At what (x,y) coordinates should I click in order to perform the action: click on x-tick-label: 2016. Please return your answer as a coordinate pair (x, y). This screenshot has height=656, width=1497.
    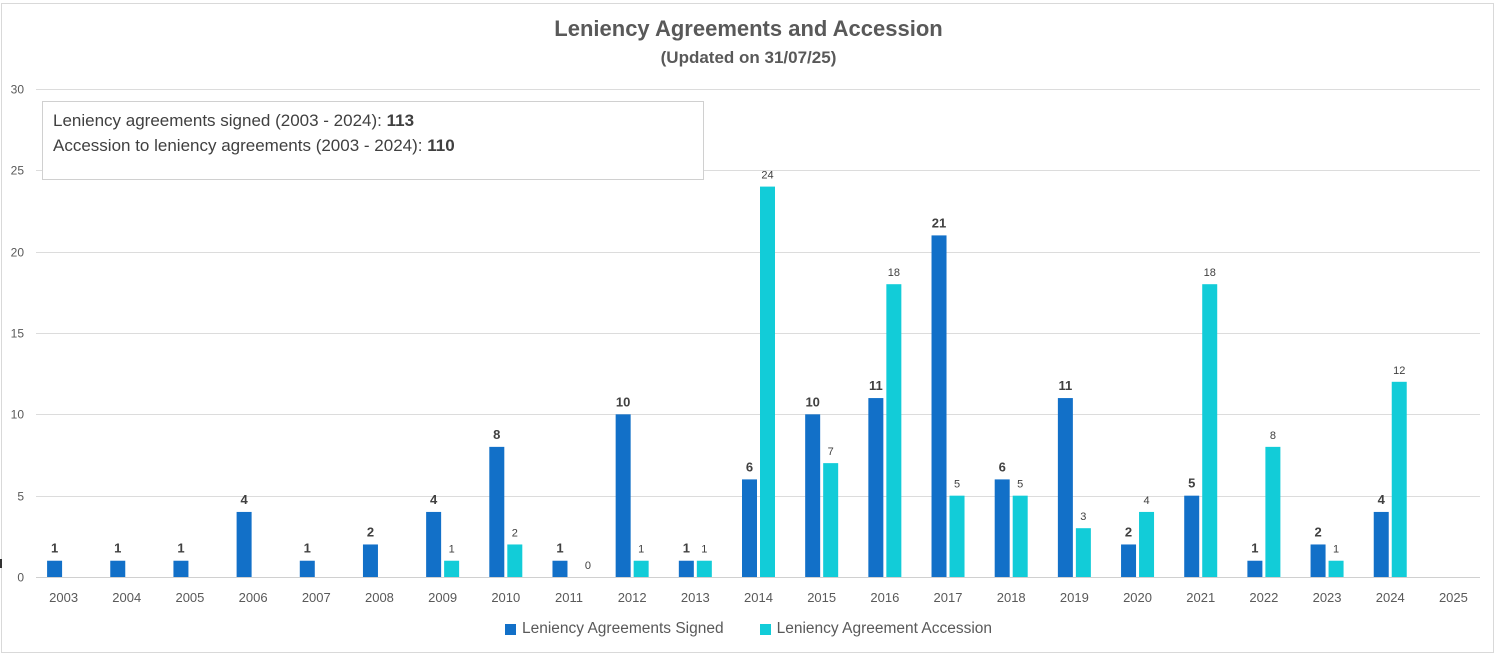
    Looking at the image, I should click on (884, 597).